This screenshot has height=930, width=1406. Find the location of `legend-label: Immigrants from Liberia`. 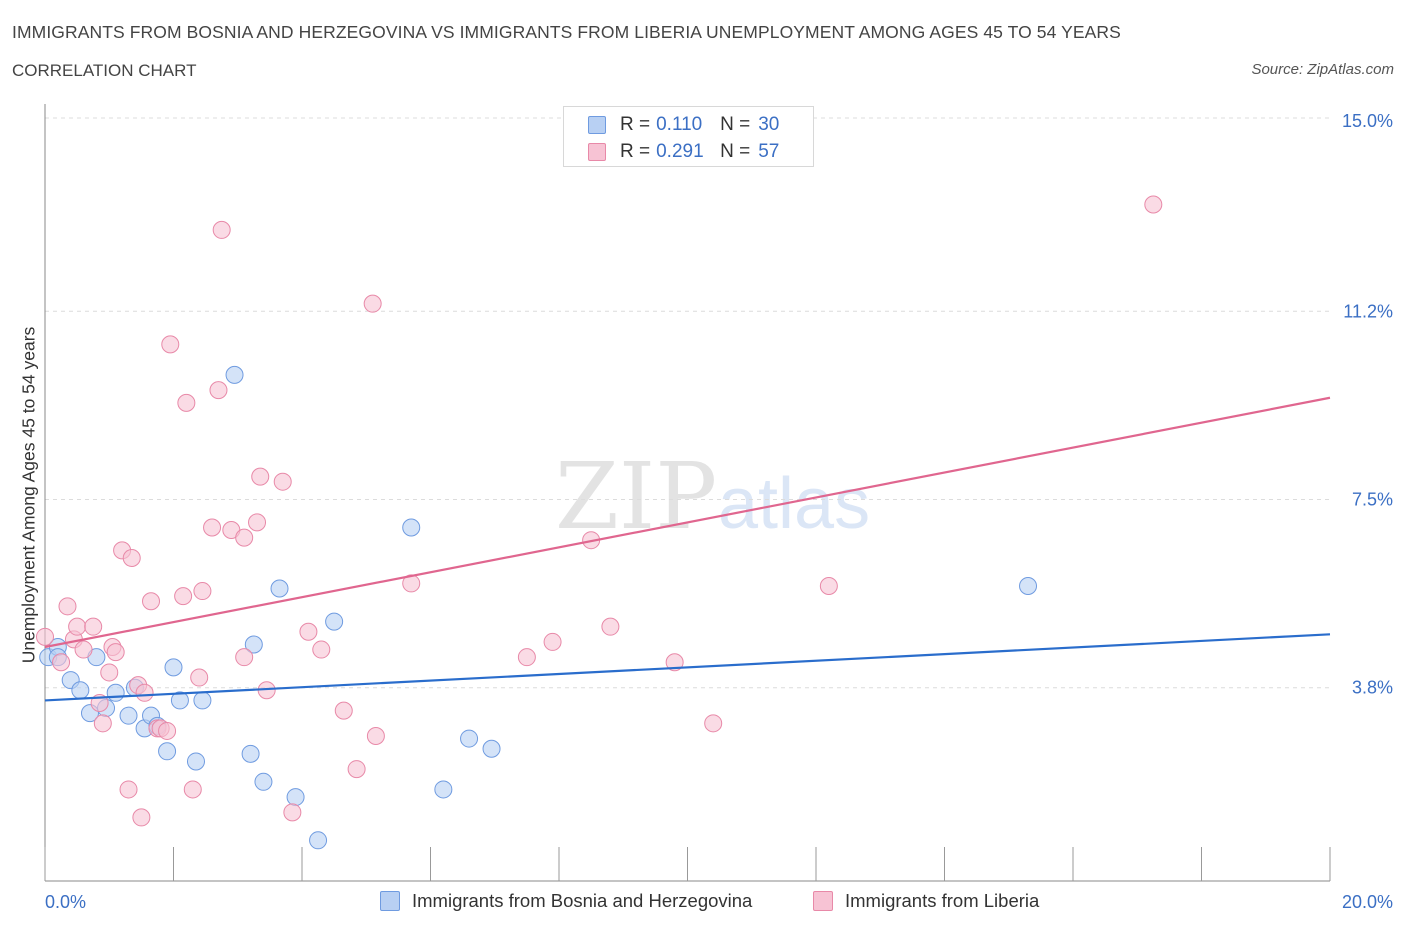

legend-label: Immigrants from Liberia is located at coordinates (942, 900).